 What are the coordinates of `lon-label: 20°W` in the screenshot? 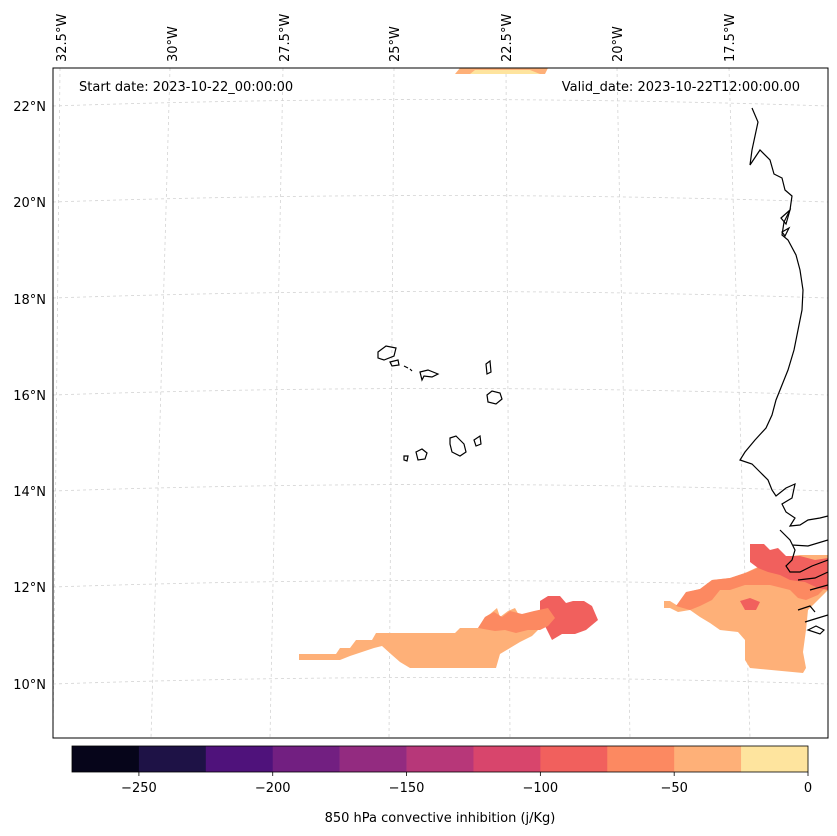 It's located at (618, 44).